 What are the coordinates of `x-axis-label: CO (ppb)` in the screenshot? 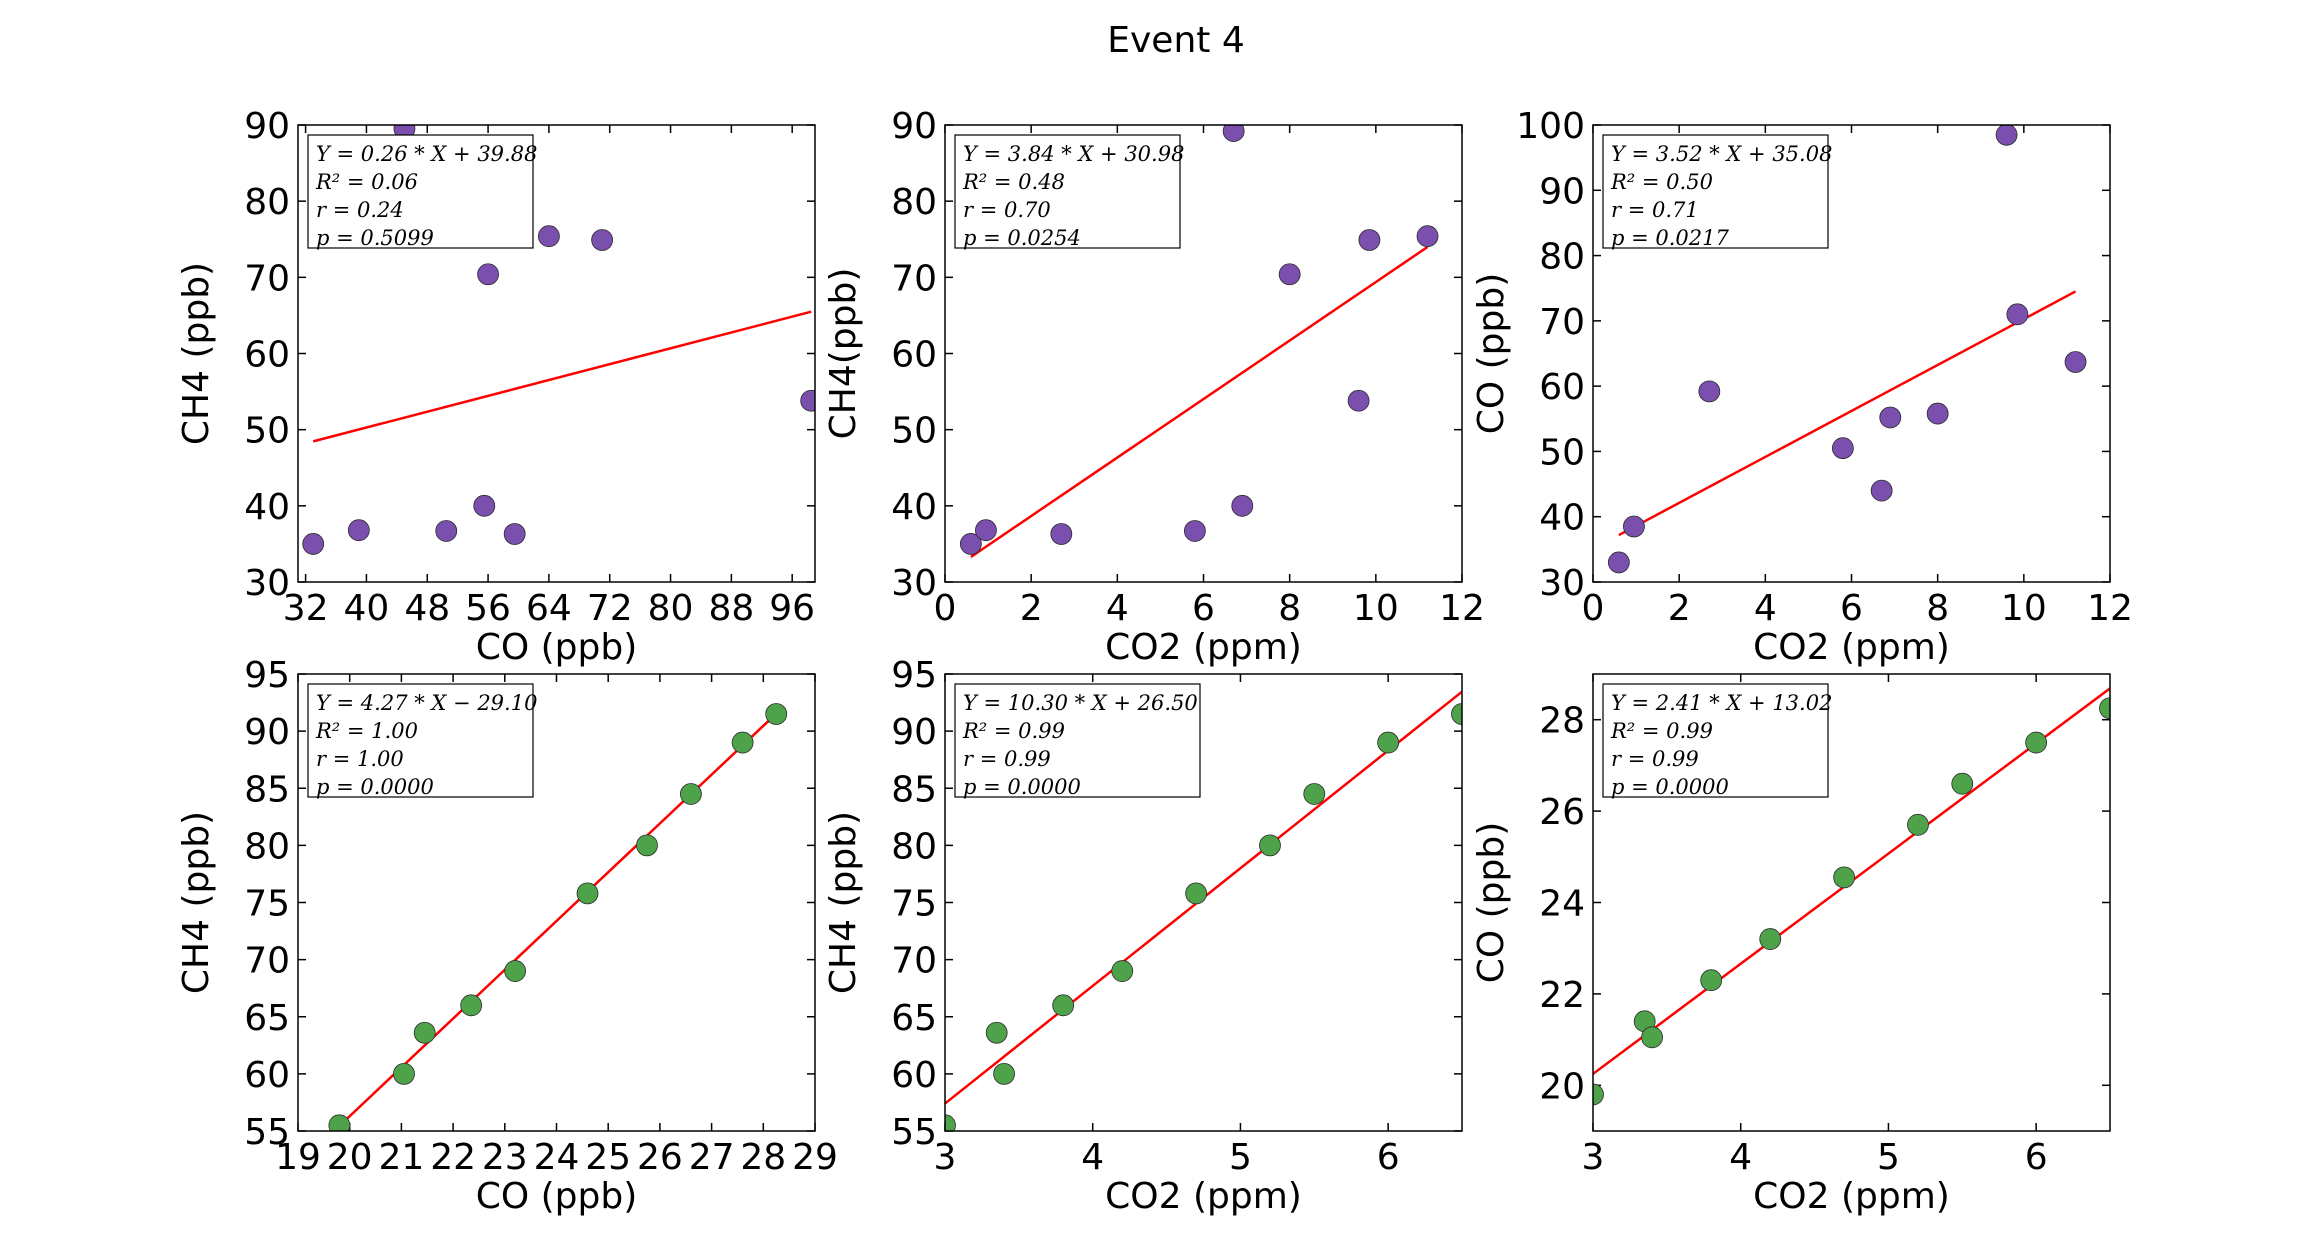 It's located at (557, 647).